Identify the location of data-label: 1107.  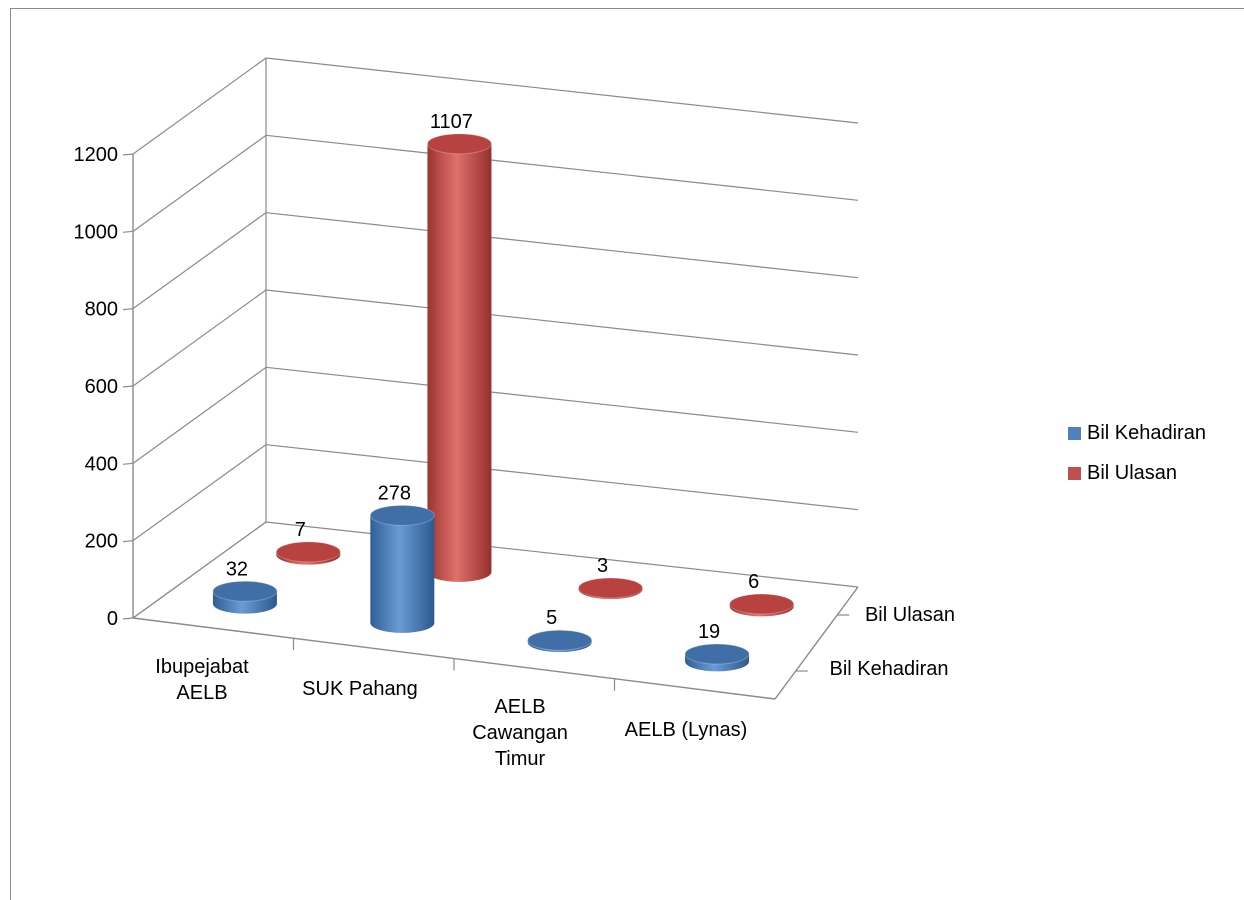
(451, 122).